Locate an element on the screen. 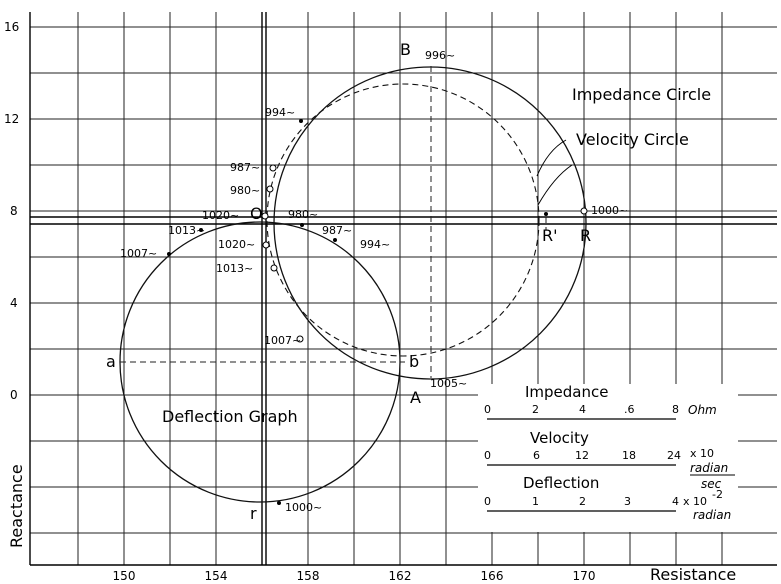  freq-label: 1005~ is located at coordinates (448, 383).